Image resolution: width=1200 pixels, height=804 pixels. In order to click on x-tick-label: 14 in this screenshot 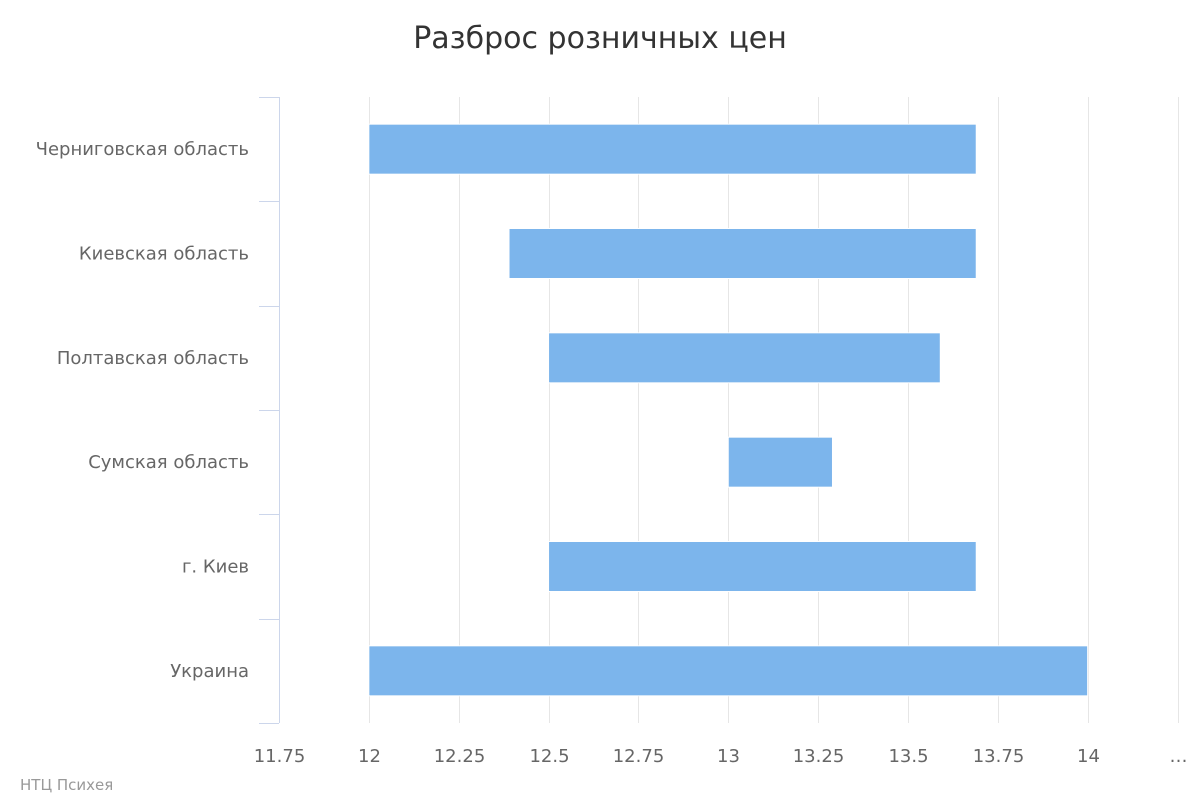, I will do `click(1088, 756)`.